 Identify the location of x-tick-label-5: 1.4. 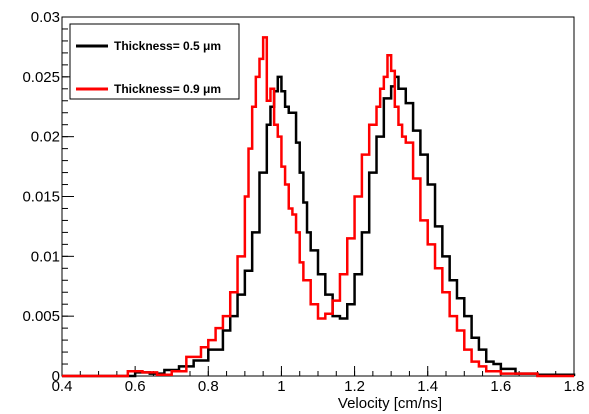
(427, 386).